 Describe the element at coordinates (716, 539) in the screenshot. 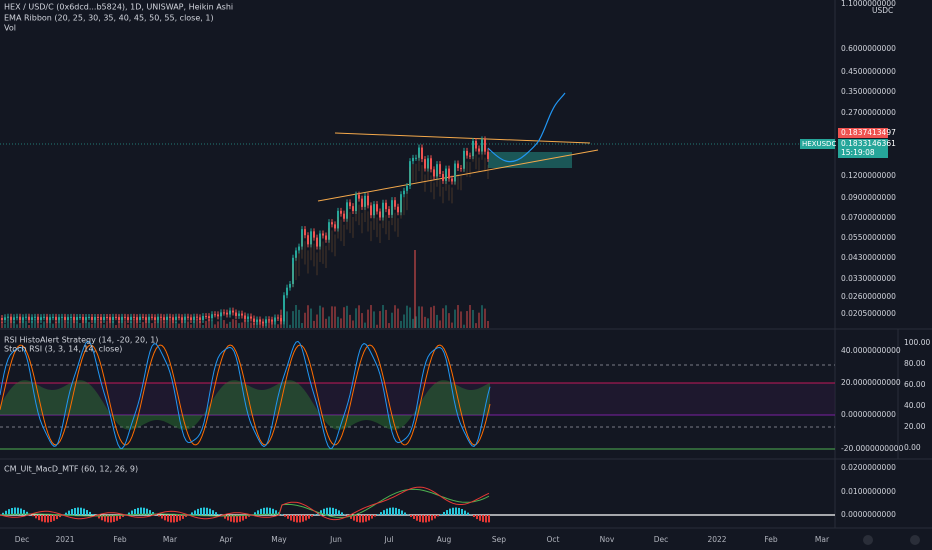

I see `time-label: 2022` at that location.